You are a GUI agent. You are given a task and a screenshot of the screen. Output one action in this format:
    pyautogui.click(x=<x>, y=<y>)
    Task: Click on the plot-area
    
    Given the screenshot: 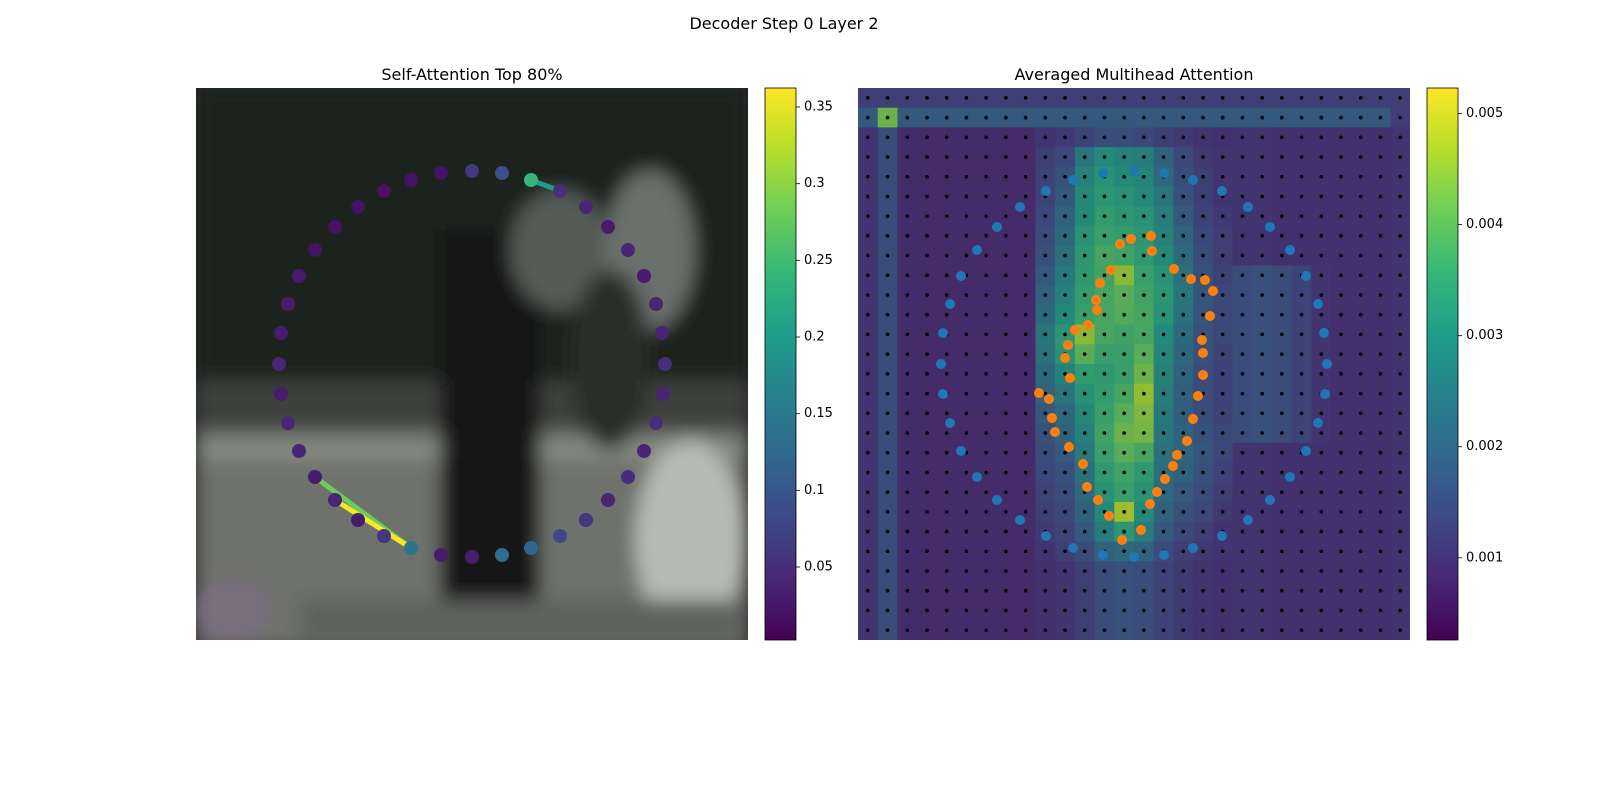 What is the action you would take?
    pyautogui.click(x=472, y=364)
    